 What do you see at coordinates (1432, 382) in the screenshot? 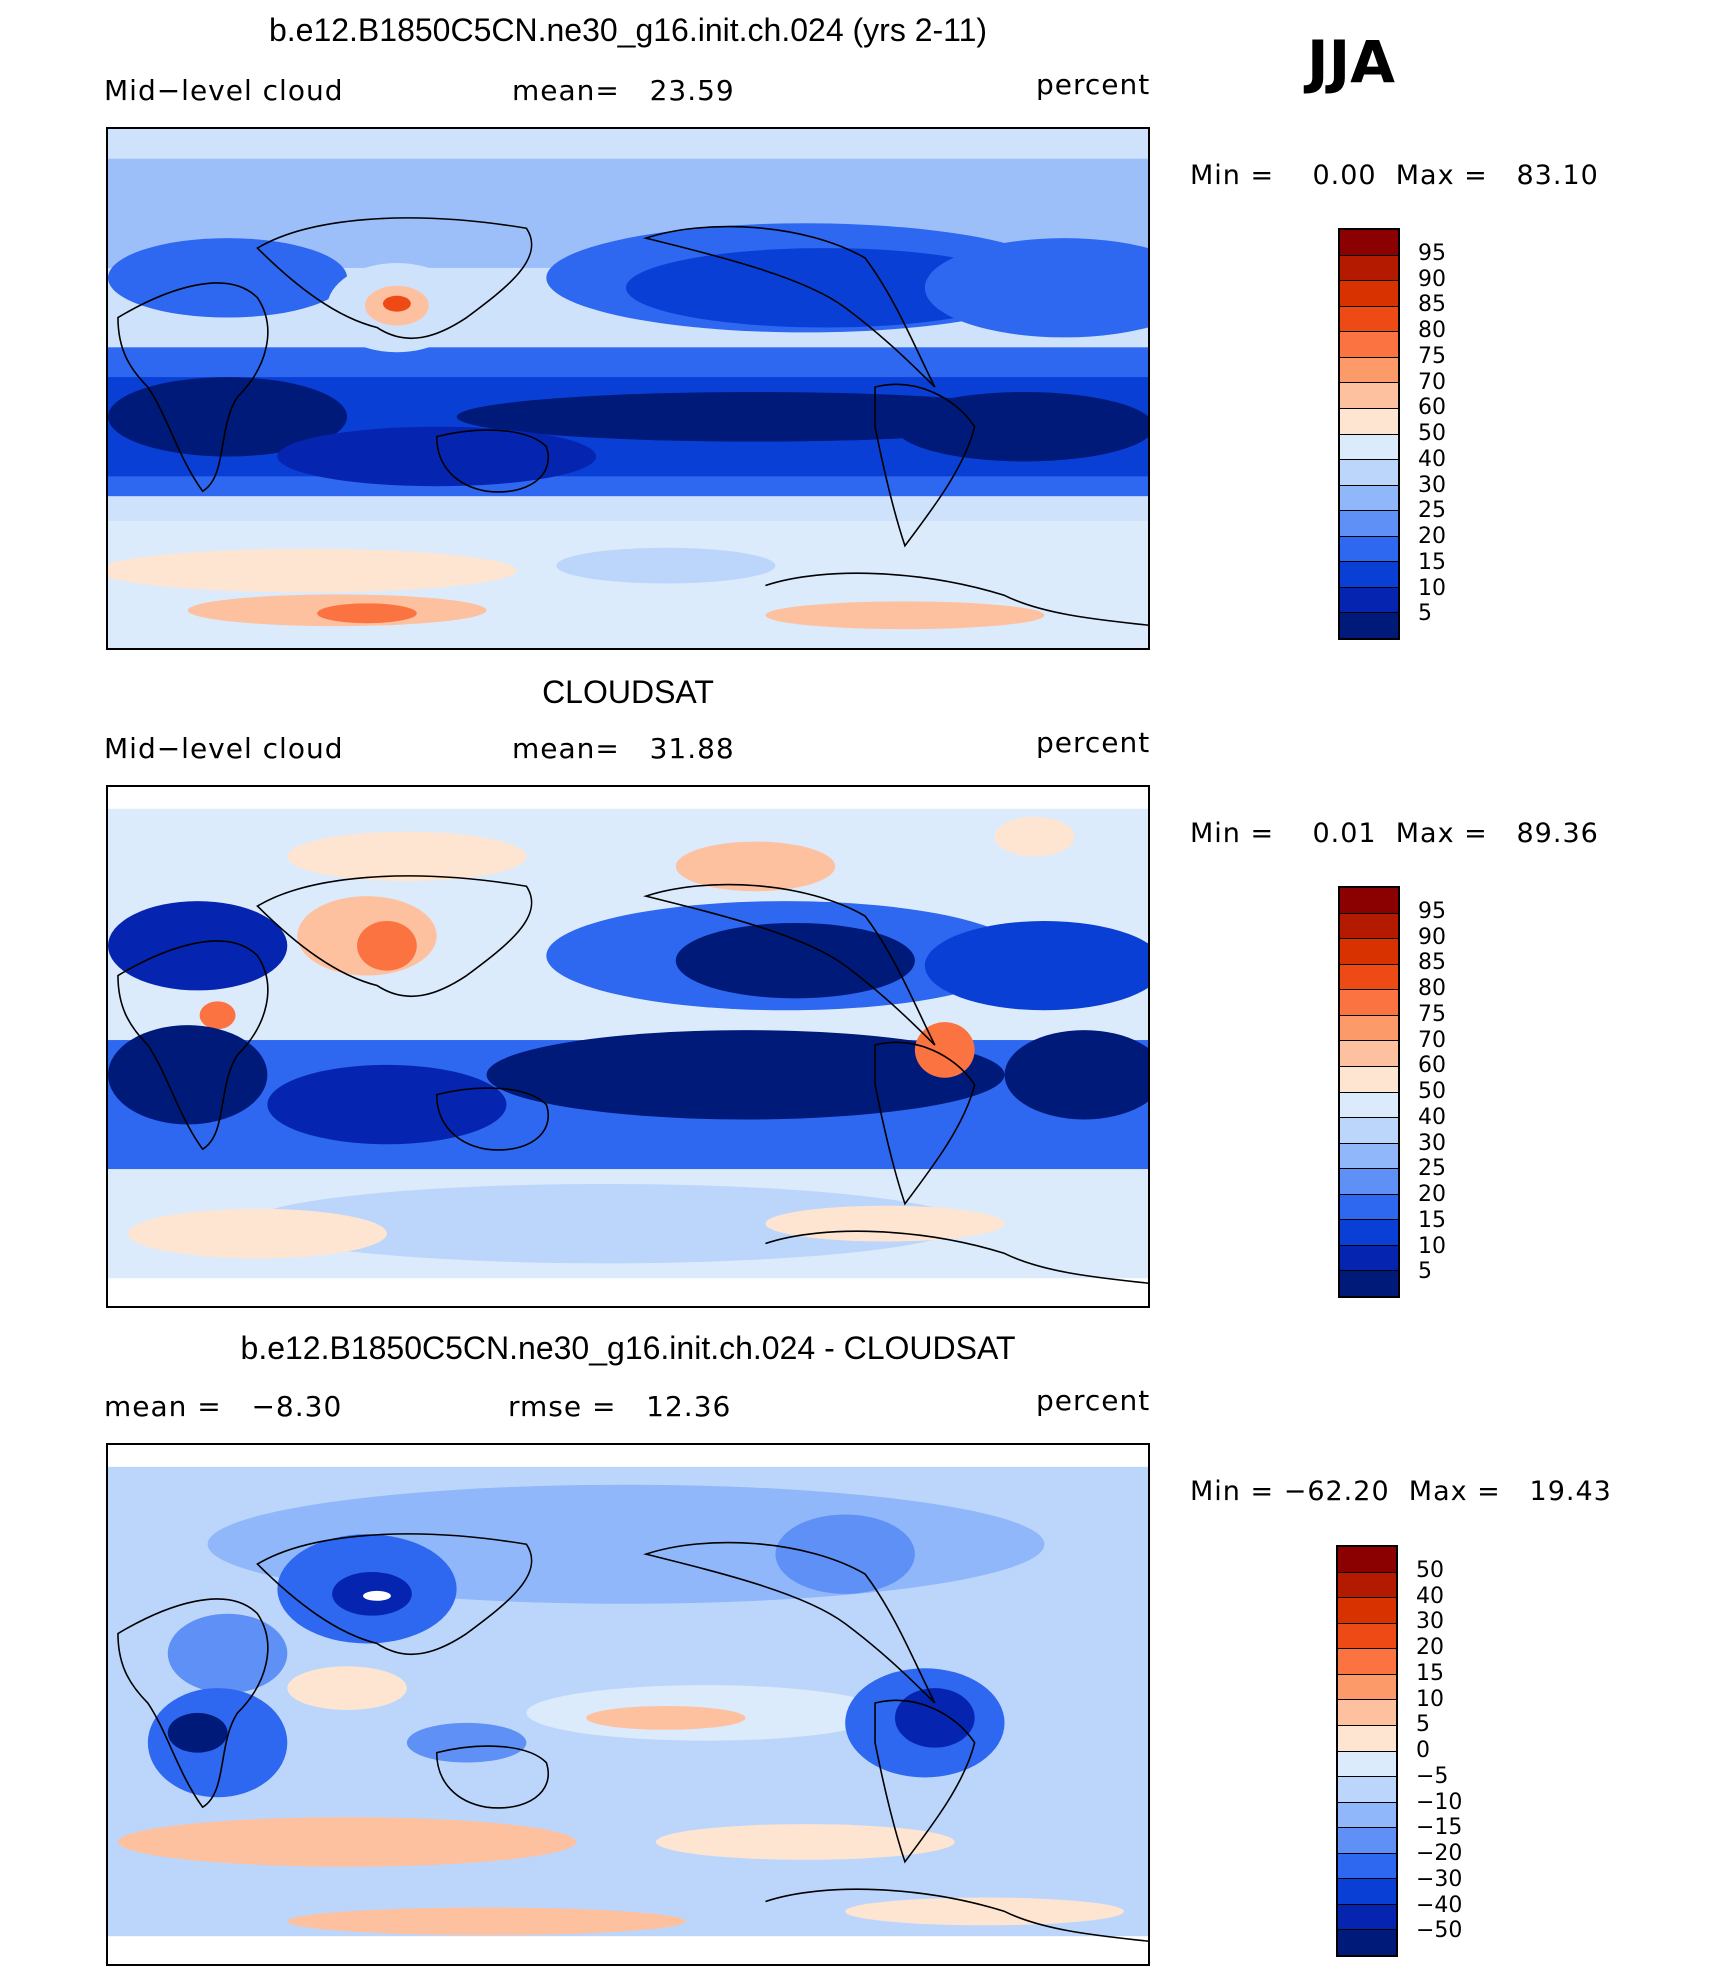
I see `colorbar-tick-label: 70` at bounding box center [1432, 382].